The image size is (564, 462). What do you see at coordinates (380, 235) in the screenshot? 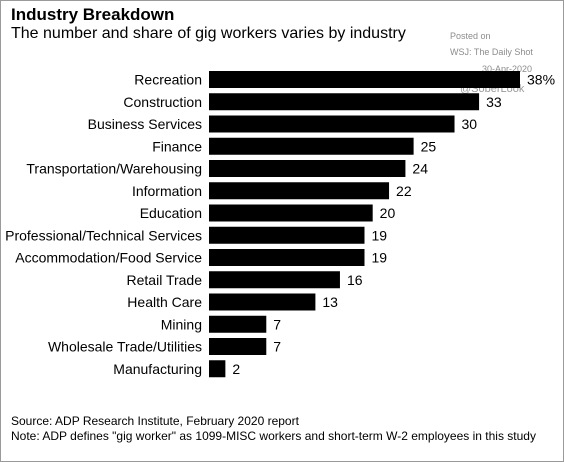
I see `value-label-professional-technical-services: 19` at bounding box center [380, 235].